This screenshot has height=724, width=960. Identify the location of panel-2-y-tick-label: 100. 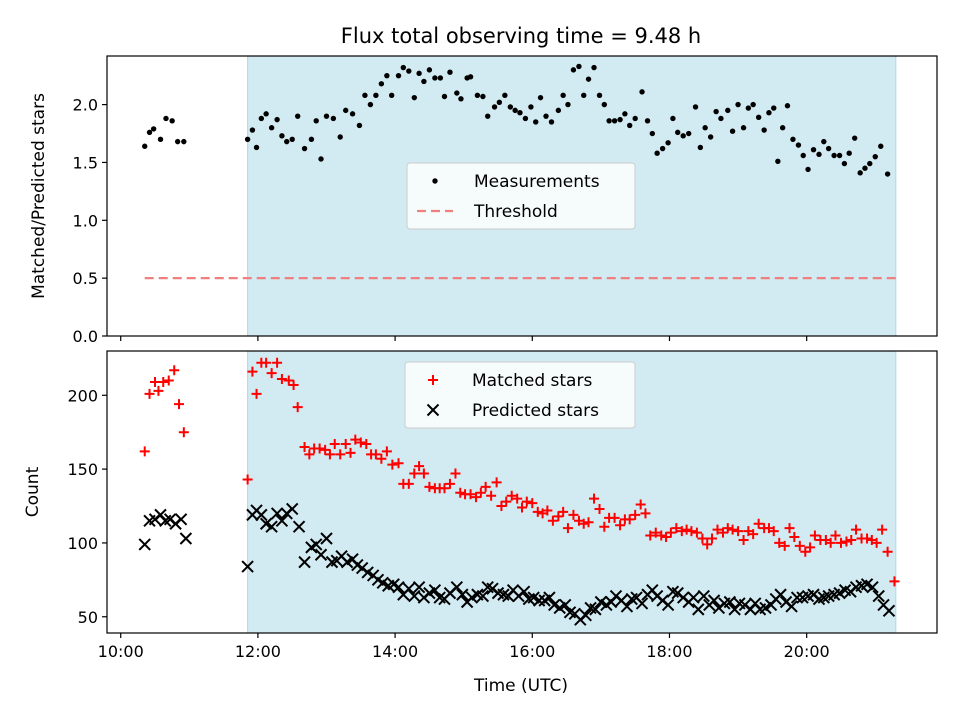
(82, 543).